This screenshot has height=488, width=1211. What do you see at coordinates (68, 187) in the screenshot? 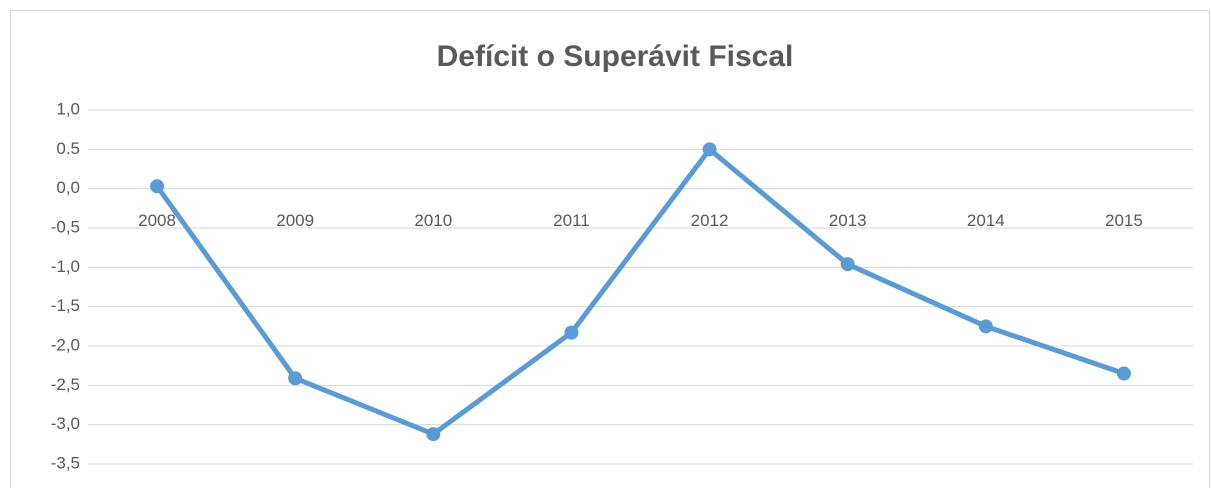
I see `y-tick-label: 0,0` at bounding box center [68, 187].